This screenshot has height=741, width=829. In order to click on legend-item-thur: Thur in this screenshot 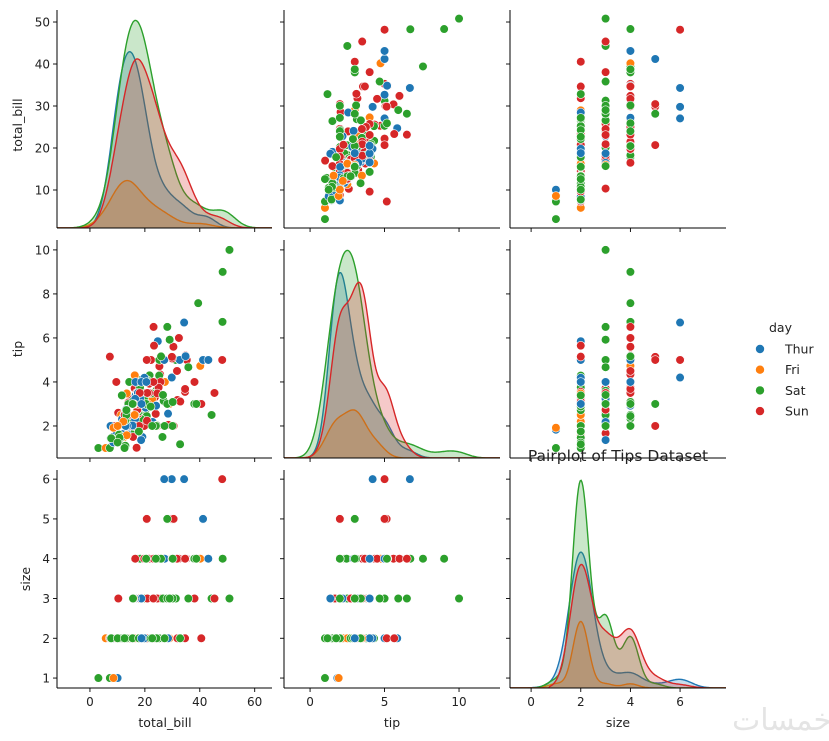, I will do `click(784, 349)`.